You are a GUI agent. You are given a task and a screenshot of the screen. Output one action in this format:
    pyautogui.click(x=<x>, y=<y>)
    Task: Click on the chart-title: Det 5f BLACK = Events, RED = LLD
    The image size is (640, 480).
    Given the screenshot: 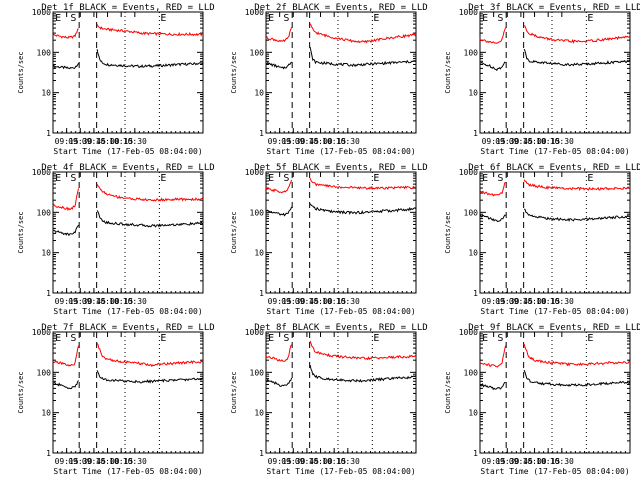 What is the action you would take?
    pyautogui.click(x=340, y=168)
    